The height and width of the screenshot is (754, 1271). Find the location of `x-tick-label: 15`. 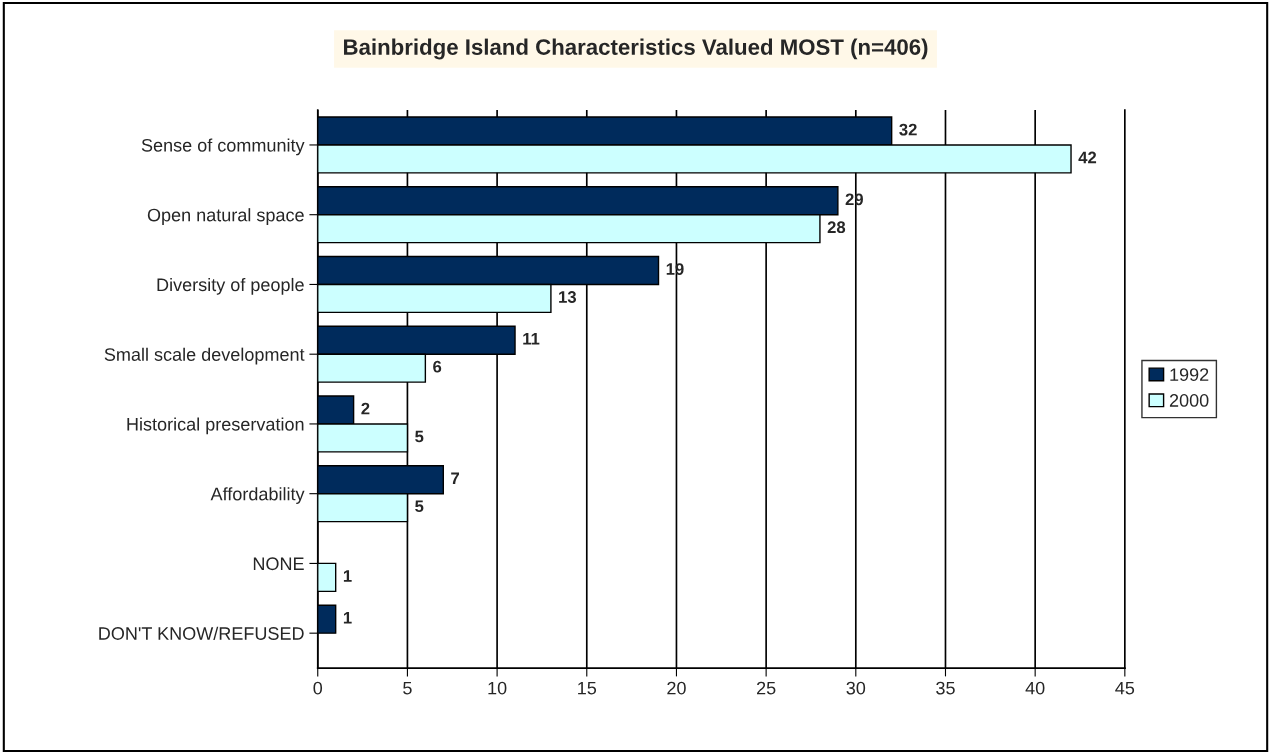

x-tick-label: 15 is located at coordinates (587, 688).